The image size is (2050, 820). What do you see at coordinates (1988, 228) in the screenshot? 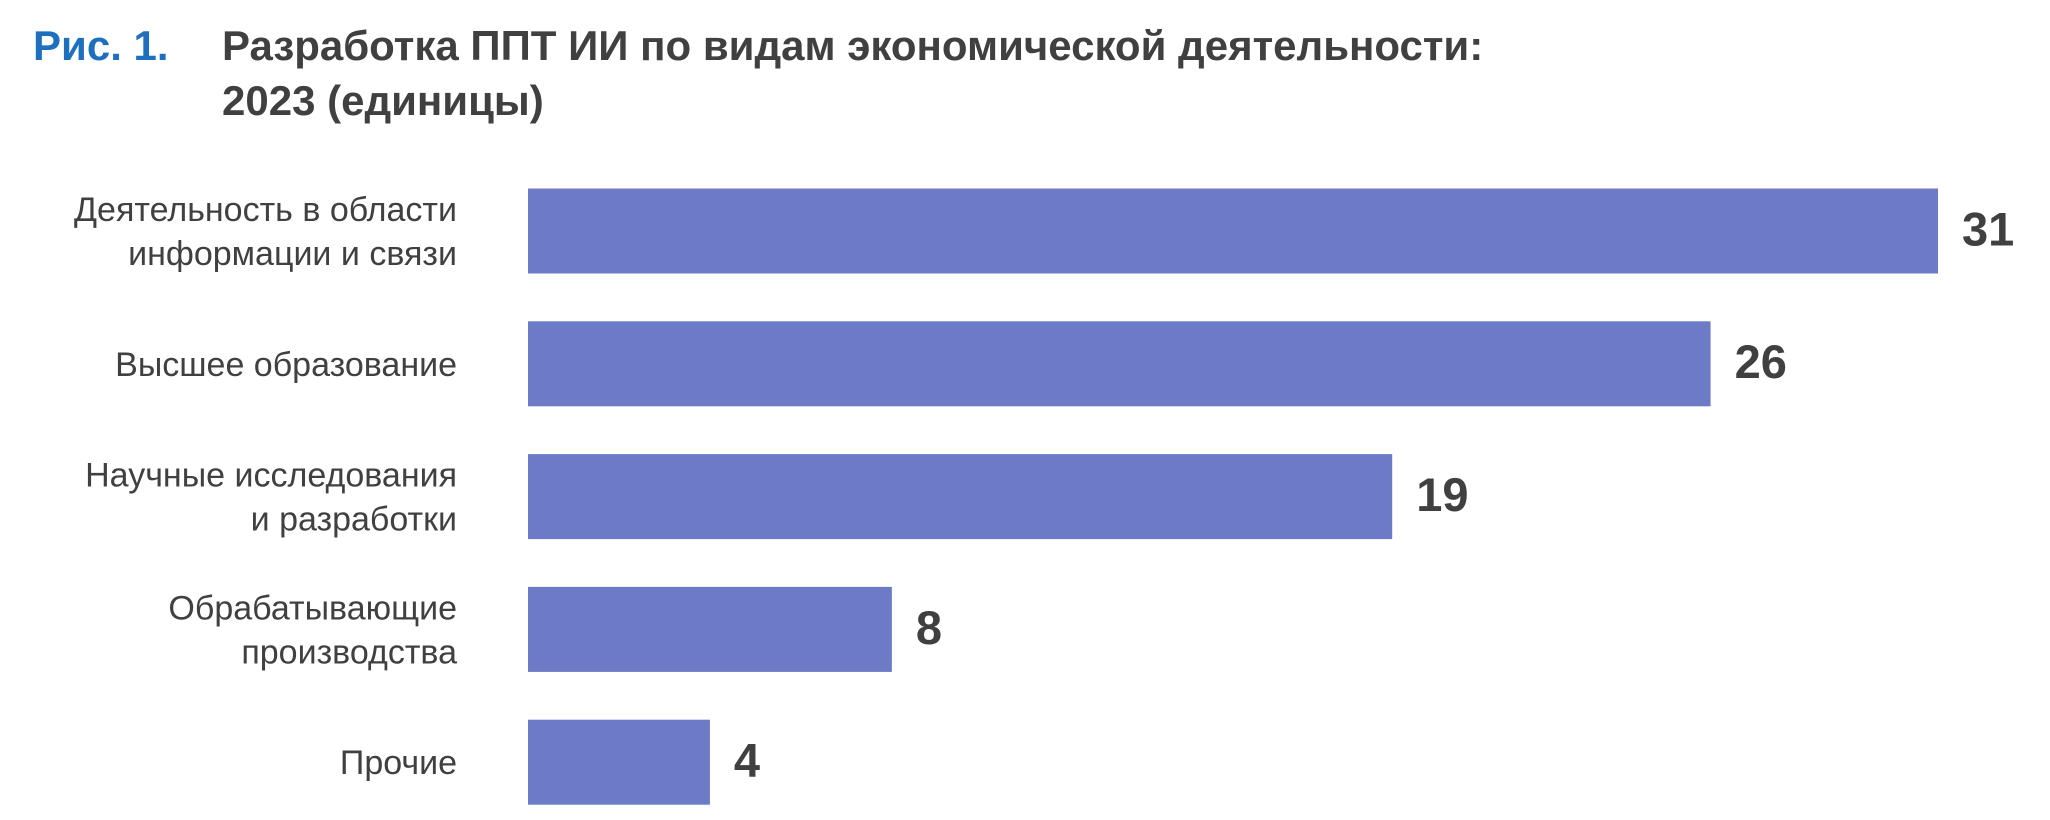
I see `value-label: 31` at bounding box center [1988, 228].